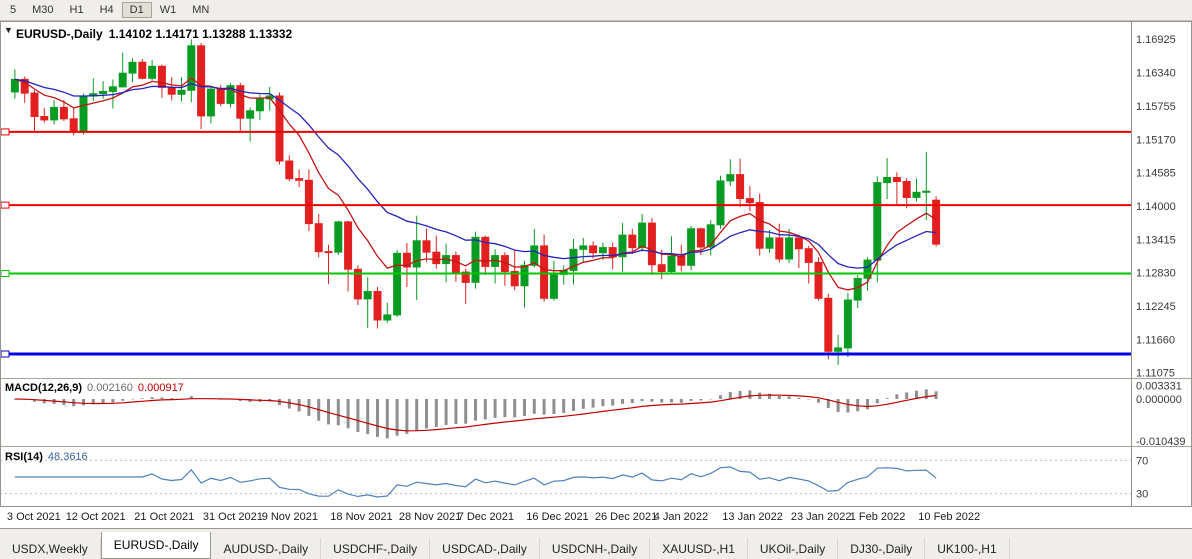  Describe the element at coordinates (266, 548) in the screenshot. I see `chart-tab: AUDUSD-,Daily` at that location.